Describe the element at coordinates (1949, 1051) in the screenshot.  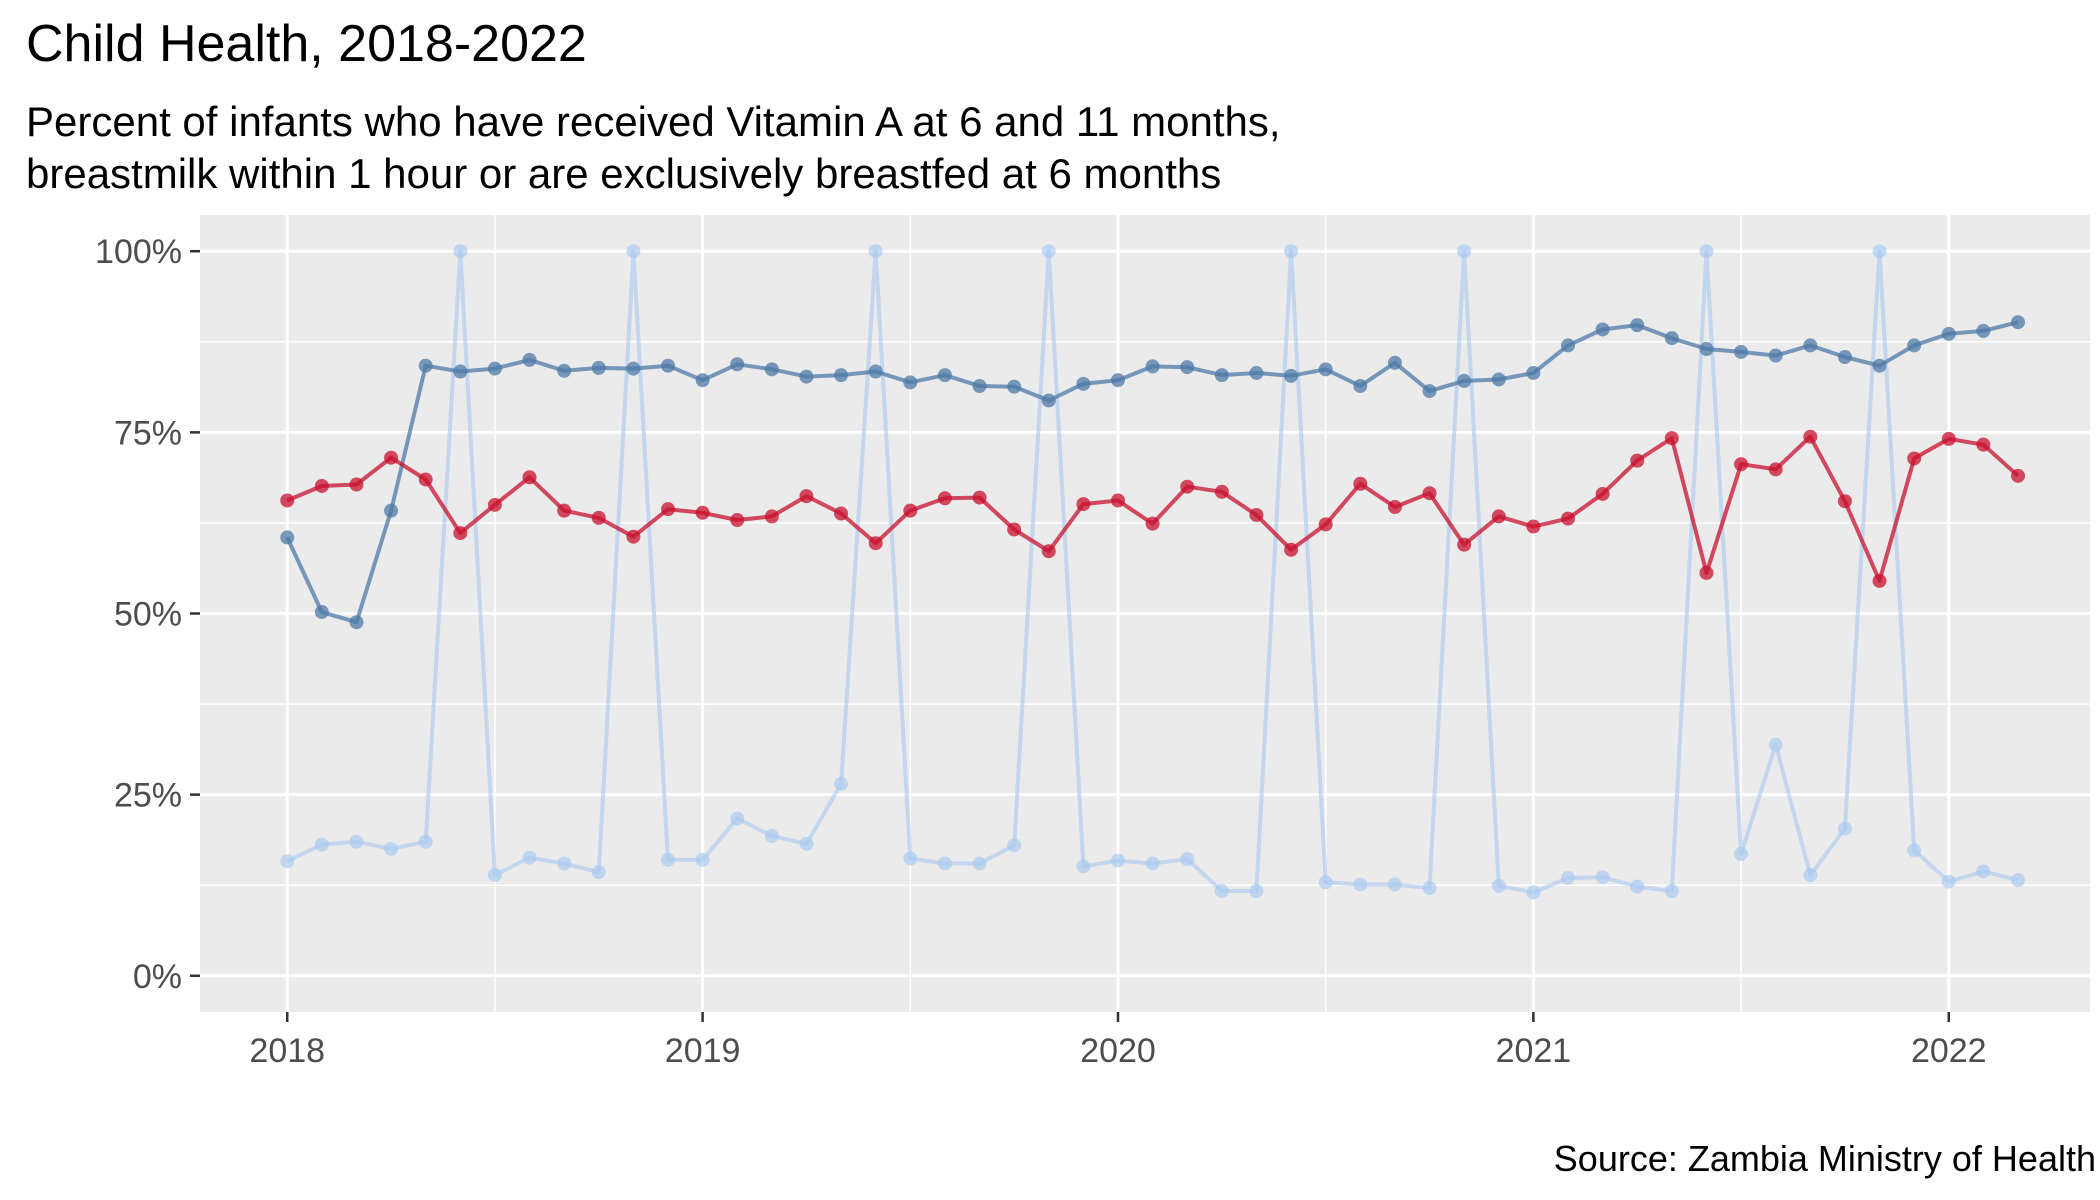
I see `x-tick-label: 2022` at that location.